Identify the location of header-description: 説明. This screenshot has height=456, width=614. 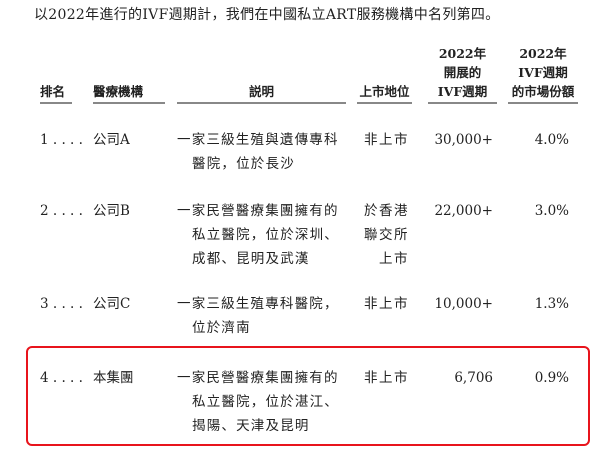
(261, 93).